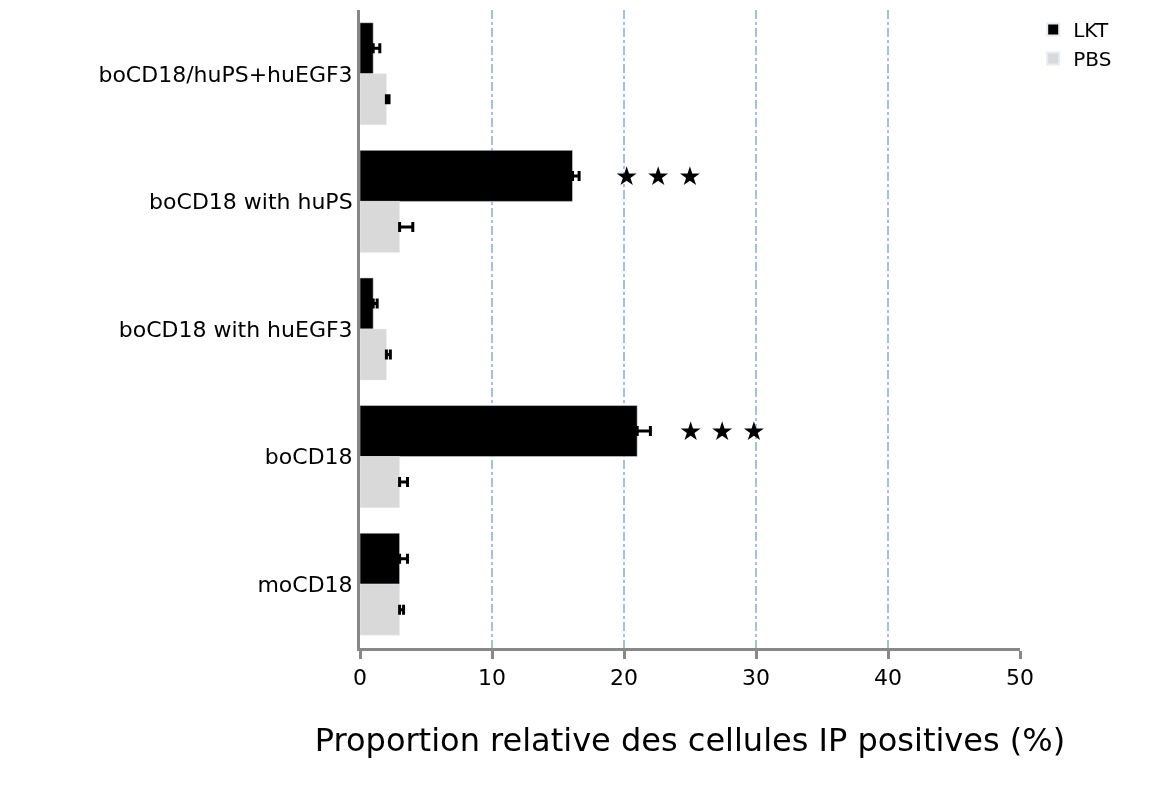 This screenshot has height=785, width=1174. What do you see at coordinates (756, 678) in the screenshot?
I see `x-tick-label: 30` at bounding box center [756, 678].